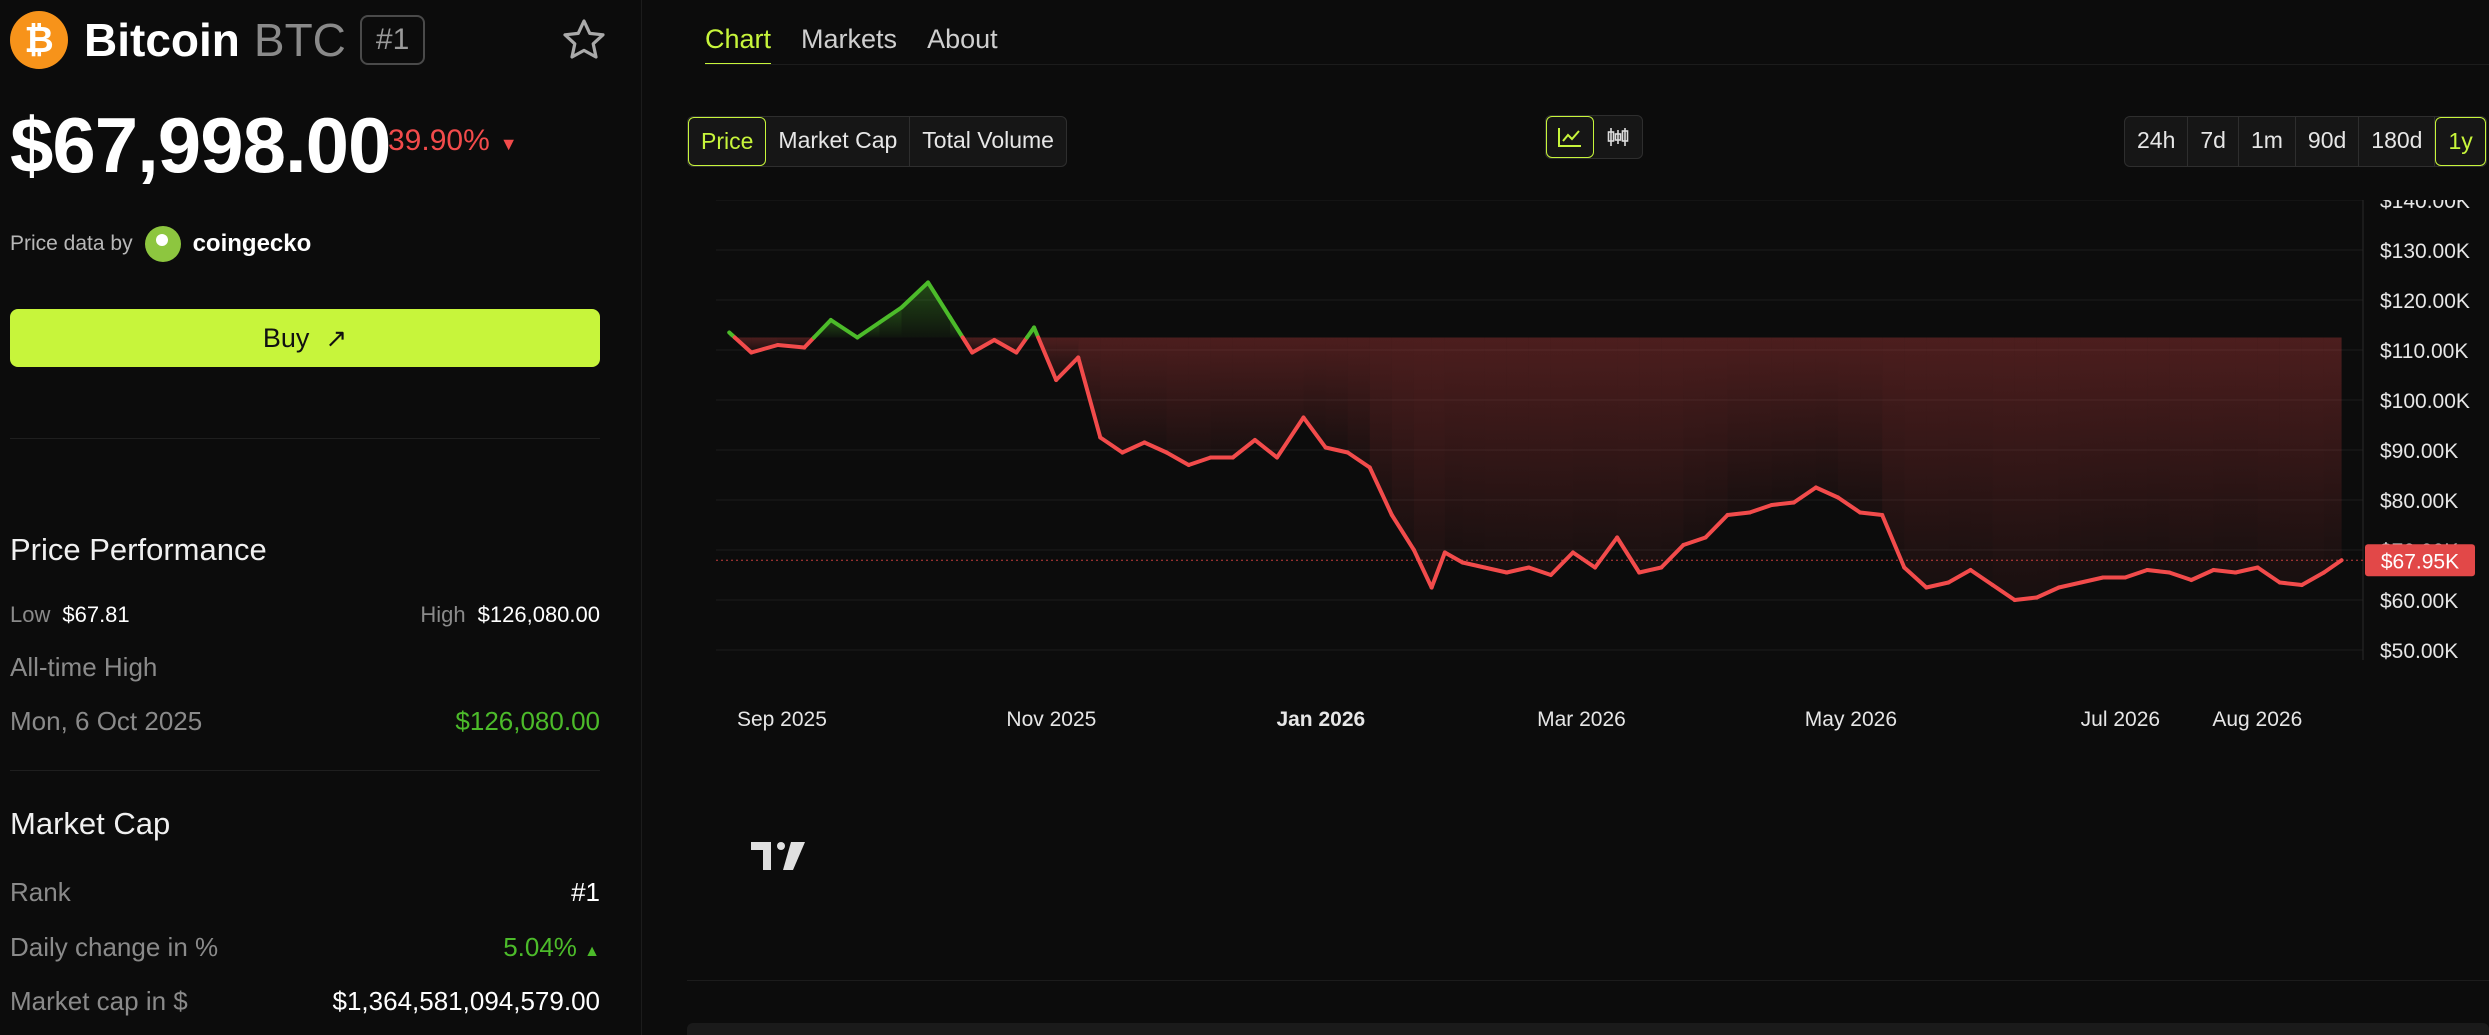 Image resolution: width=2489 pixels, height=1035 pixels. What do you see at coordinates (2157, 141) in the screenshot?
I see `range-24h: 24h` at bounding box center [2157, 141].